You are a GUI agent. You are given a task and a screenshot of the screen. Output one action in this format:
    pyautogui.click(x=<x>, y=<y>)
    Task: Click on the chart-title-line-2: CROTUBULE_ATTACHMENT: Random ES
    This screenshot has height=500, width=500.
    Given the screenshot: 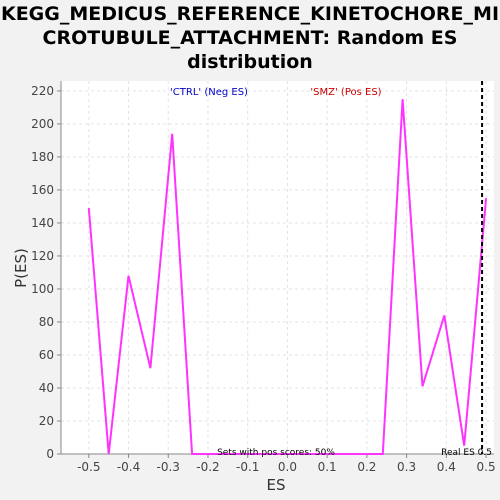 What is the action you would take?
    pyautogui.click(x=250, y=38)
    